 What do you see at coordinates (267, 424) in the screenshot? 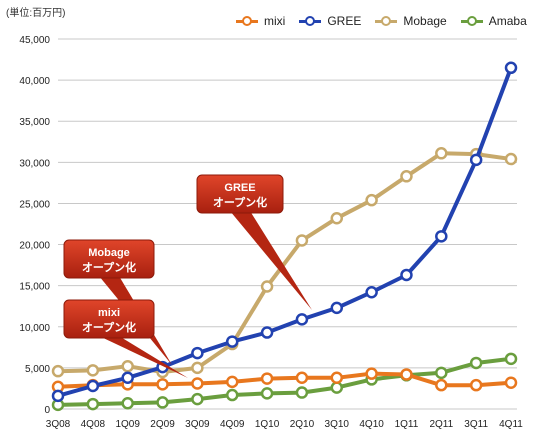
I see `x-tick-label: 1Q10` at bounding box center [267, 424].